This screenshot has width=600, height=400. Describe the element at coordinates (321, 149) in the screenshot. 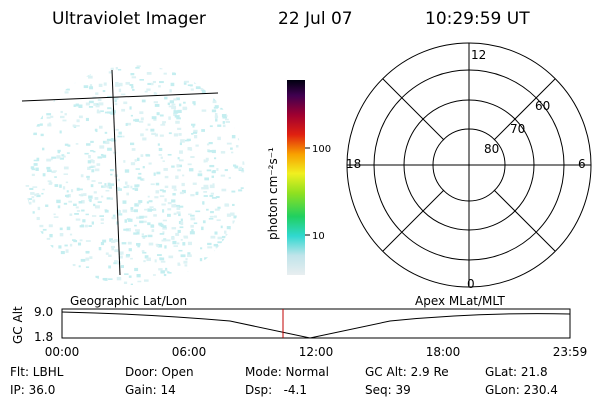

I see `cb-tick-label: 100` at that location.